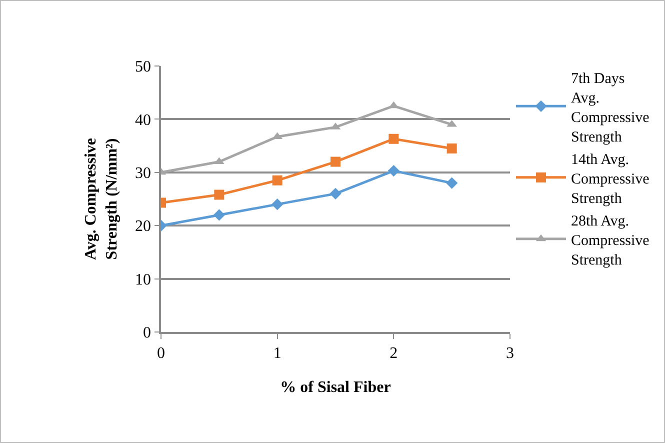 The image size is (665, 443). Describe the element at coordinates (143, 227) in the screenshot. I see `y-tick-label: 20` at that location.